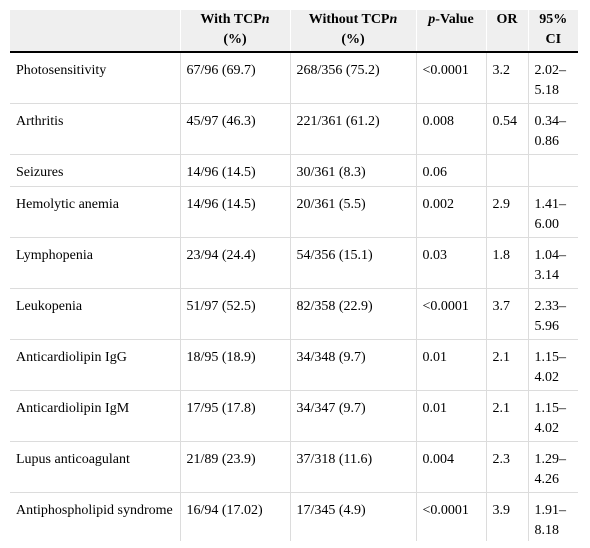 This screenshot has width=590, height=548. Describe the element at coordinates (450, 129) in the screenshot. I see `cell-p-value: 0.008` at that location.